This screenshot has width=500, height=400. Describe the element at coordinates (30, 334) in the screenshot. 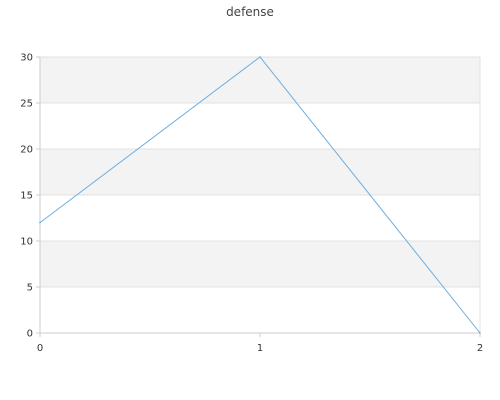

I see `y-tick-label: 0` at that location.